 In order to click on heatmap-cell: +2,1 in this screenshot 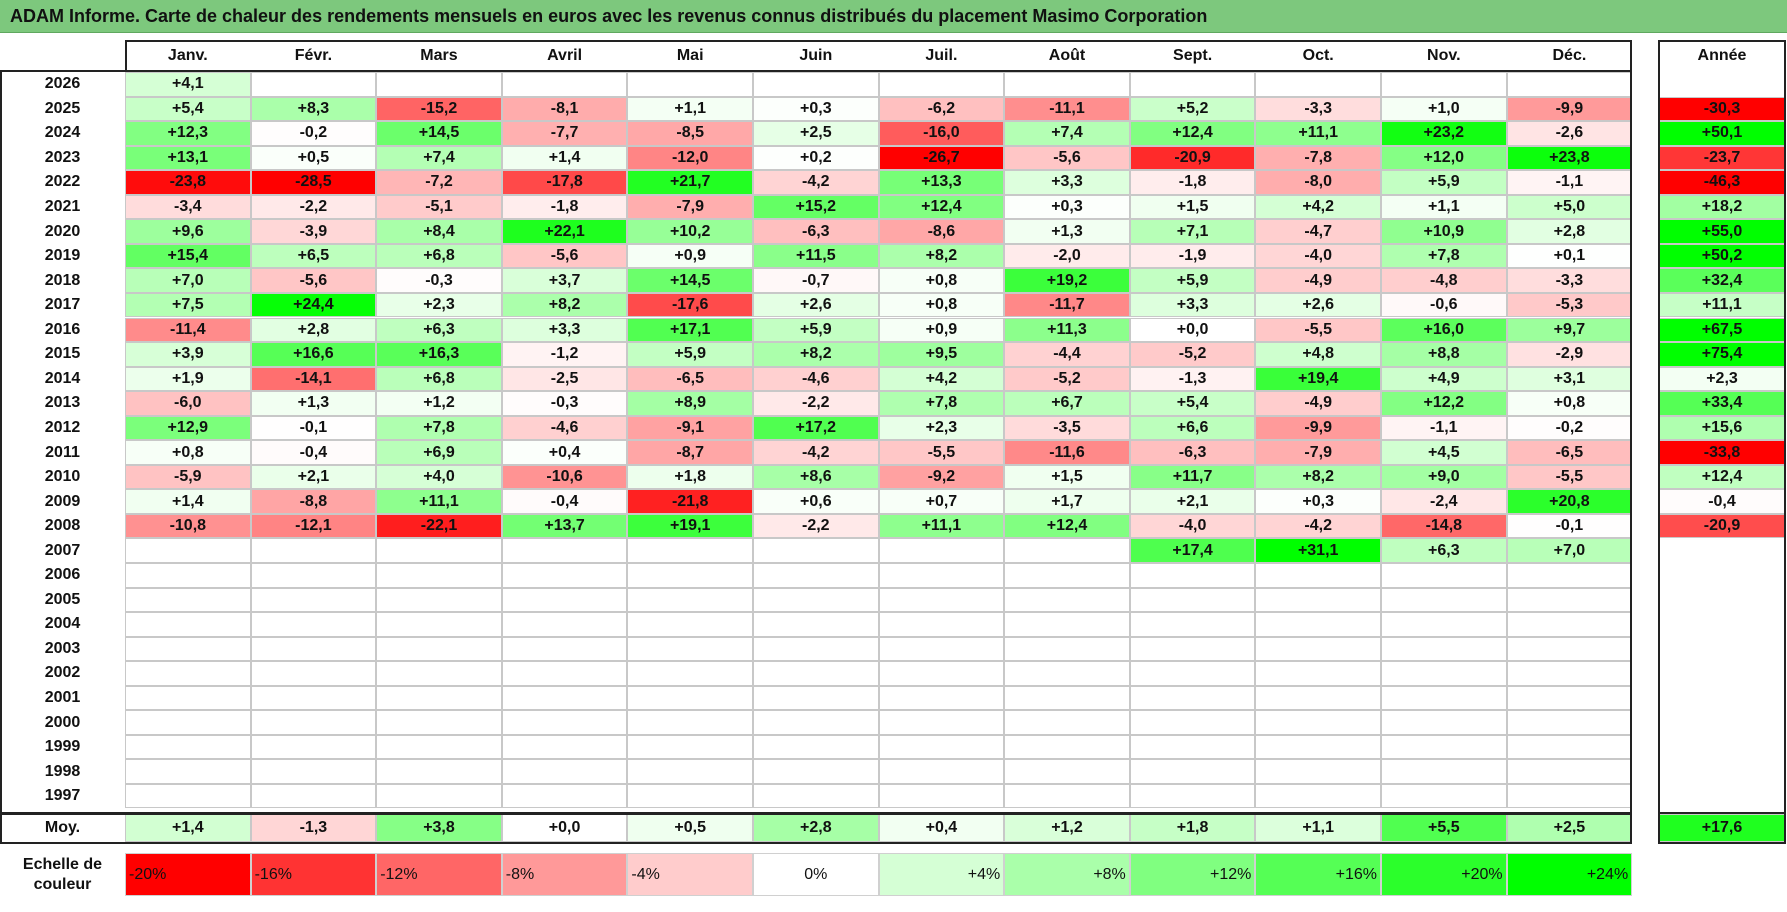, I will do `click(1192, 501)`.